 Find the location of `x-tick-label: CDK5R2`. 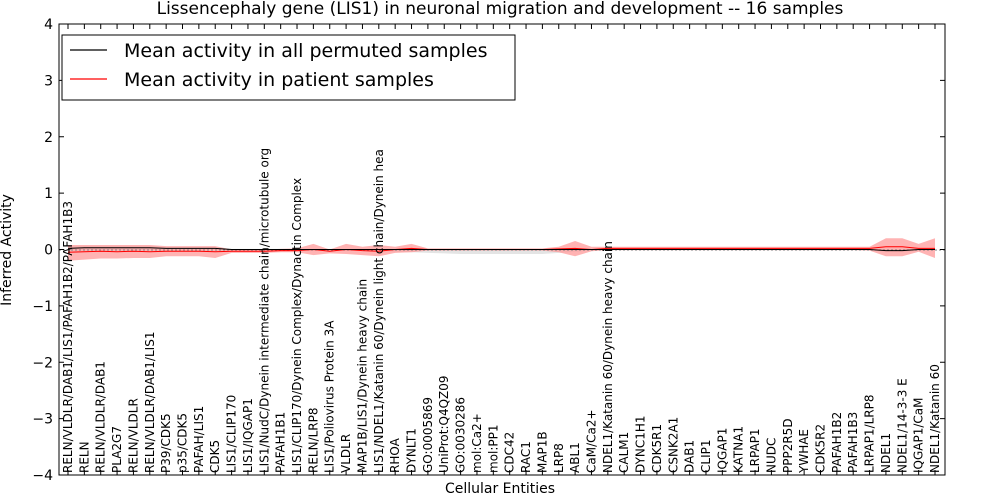

x-tick-label: CDK5R2 is located at coordinates (821, 448).